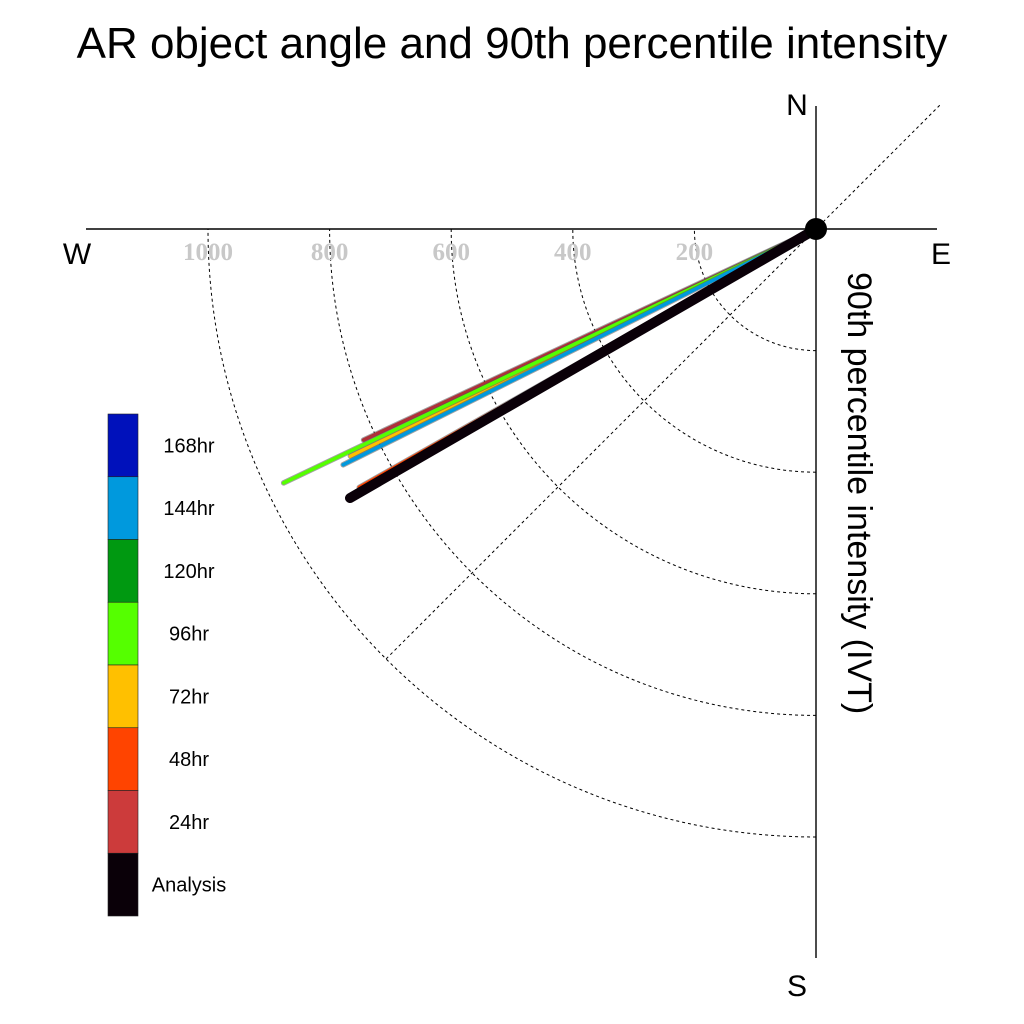 The width and height of the screenshot is (1024, 1024). Describe the element at coordinates (695, 252) in the screenshot. I see `ring-label-200: 200` at that location.